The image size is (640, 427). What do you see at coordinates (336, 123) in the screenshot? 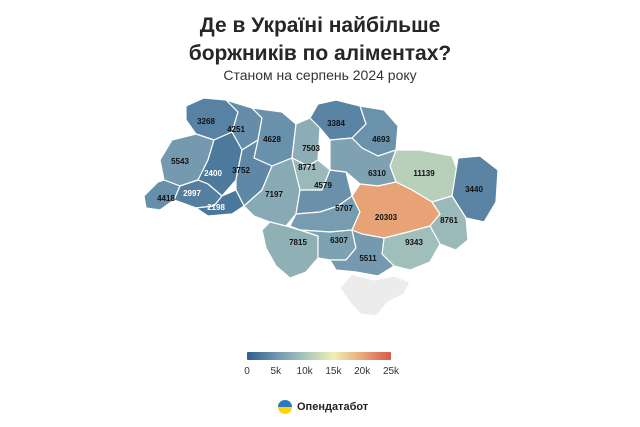
I see `region-value-label: 3384` at bounding box center [336, 123].